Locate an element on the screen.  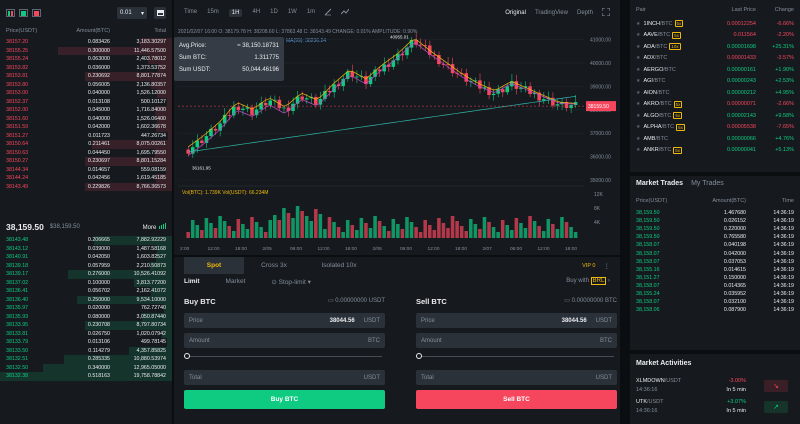
bid-row: 38132.38 0.518163 19,758.78842 is located at coordinates (86, 376).